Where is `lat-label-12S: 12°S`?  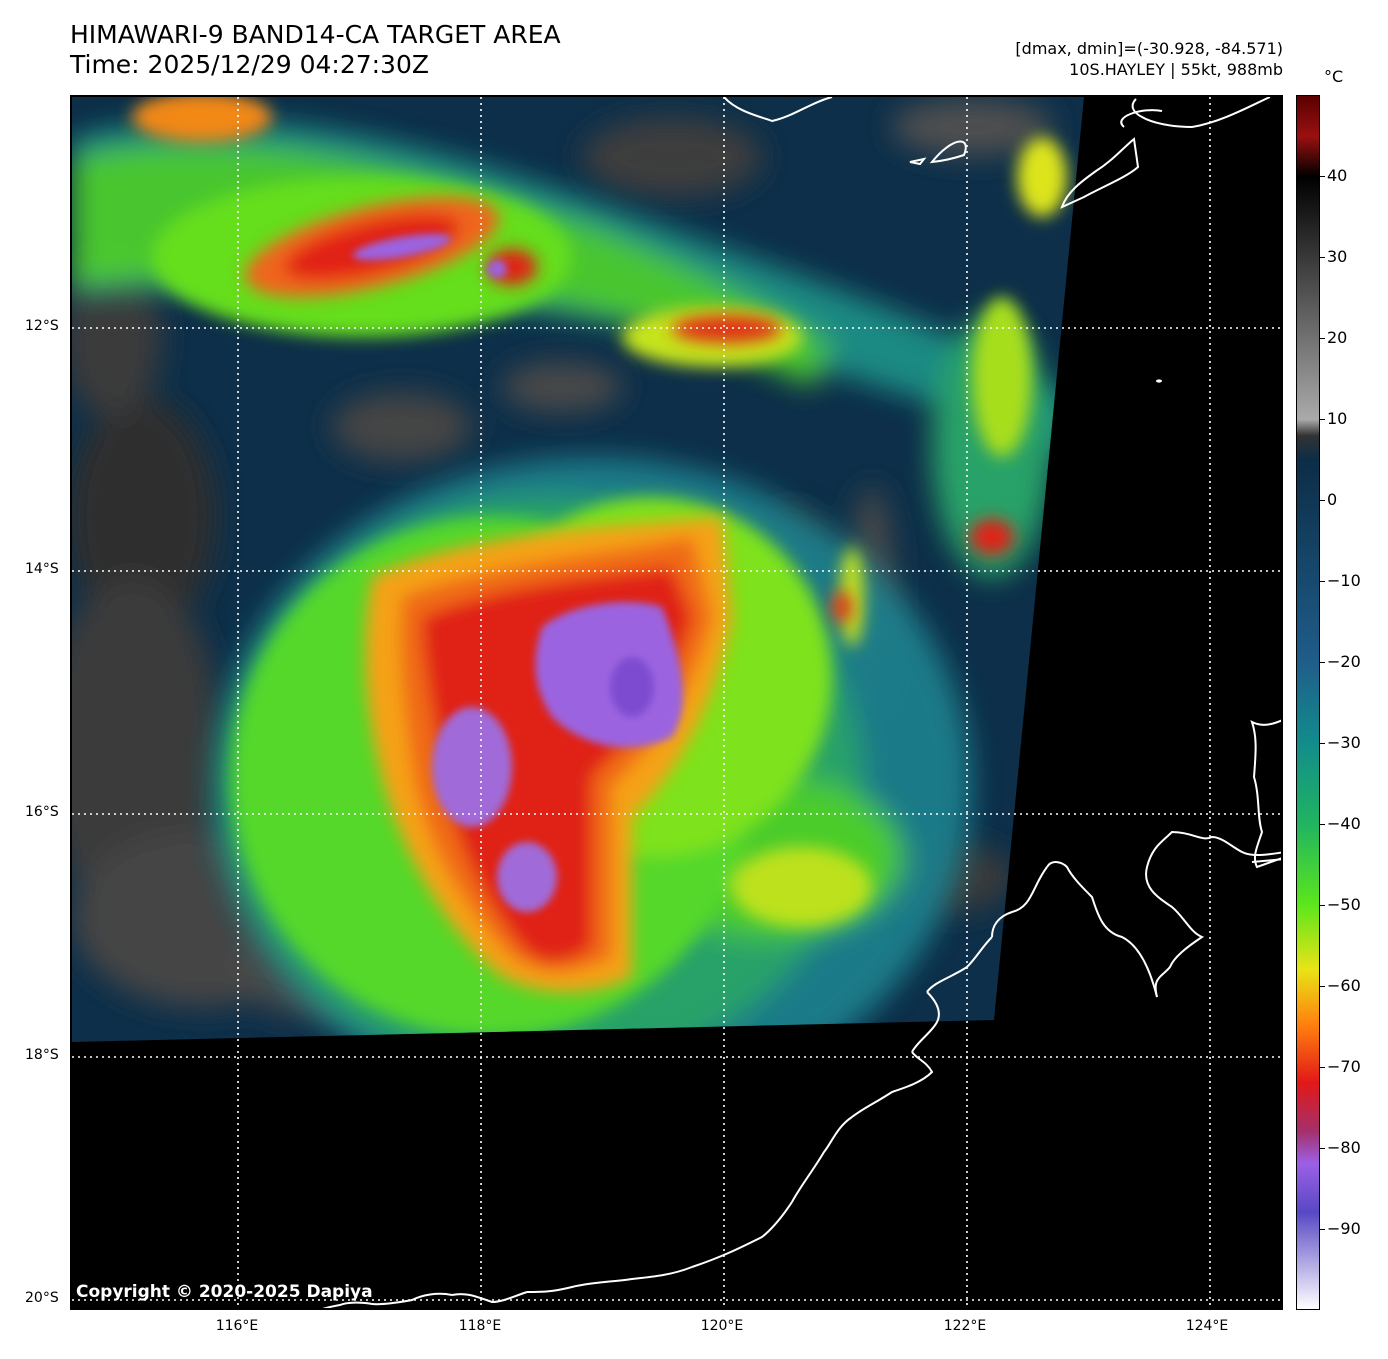 lat-label-12S: 12°S is located at coordinates (42, 326).